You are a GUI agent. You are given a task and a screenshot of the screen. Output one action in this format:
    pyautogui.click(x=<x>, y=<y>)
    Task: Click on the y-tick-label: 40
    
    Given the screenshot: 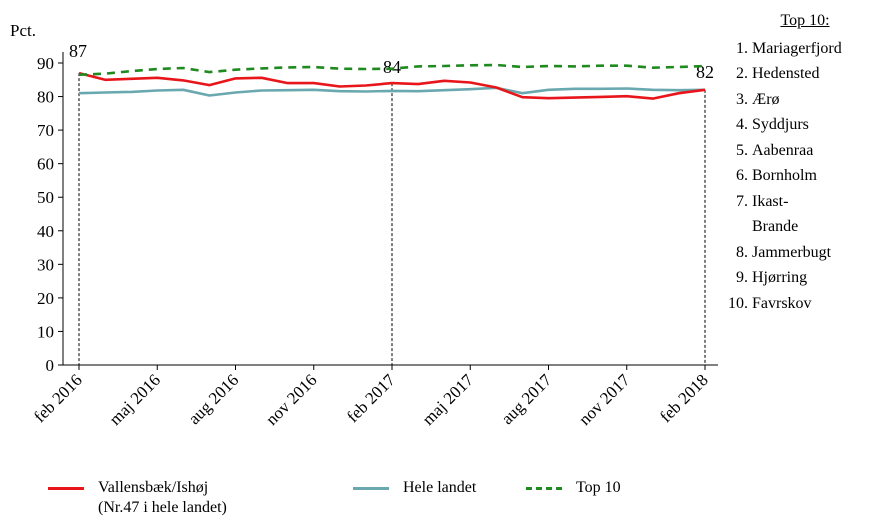 What is the action you would take?
    pyautogui.click(x=45, y=231)
    